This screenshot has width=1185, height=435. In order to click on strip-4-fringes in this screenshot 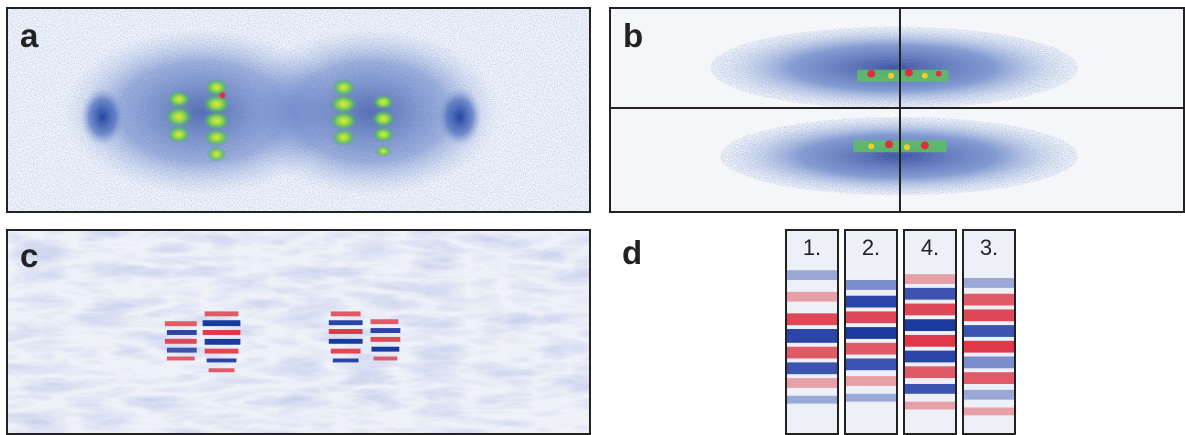, I will do `click(989, 332)`.